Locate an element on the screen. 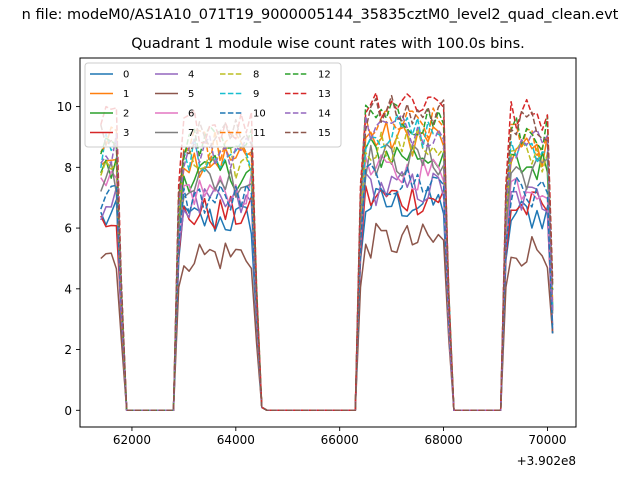 The width and height of the screenshot is (640, 480). x-tick-label-68000: 68000 is located at coordinates (443, 440).